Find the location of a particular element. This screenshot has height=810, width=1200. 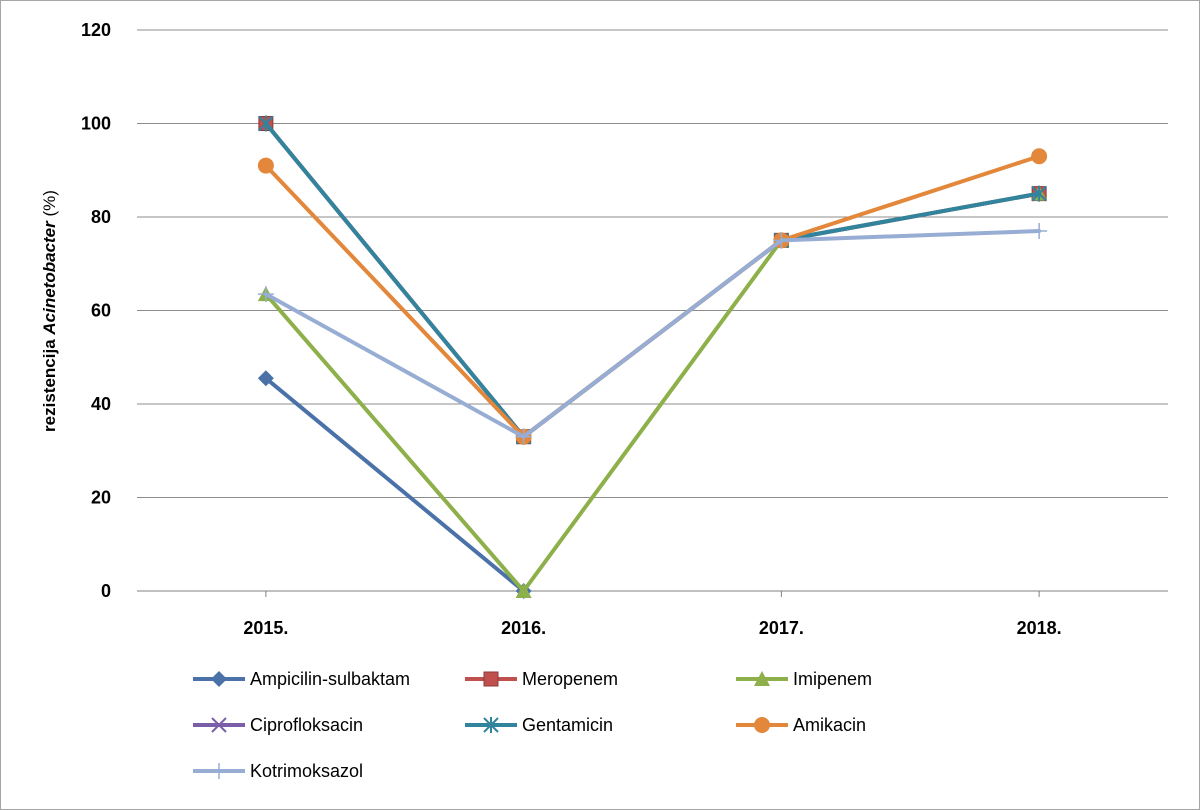

legend-item: Meropenem is located at coordinates (541, 679).